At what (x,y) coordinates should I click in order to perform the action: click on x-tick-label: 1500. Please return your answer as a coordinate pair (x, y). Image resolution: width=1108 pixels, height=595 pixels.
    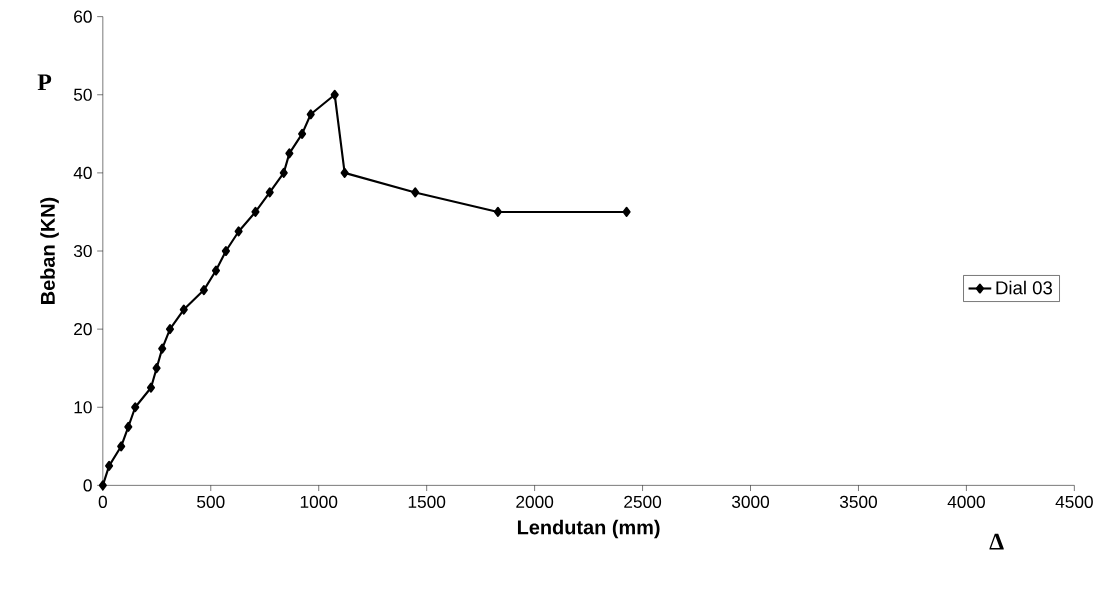
    Looking at the image, I should click on (427, 501).